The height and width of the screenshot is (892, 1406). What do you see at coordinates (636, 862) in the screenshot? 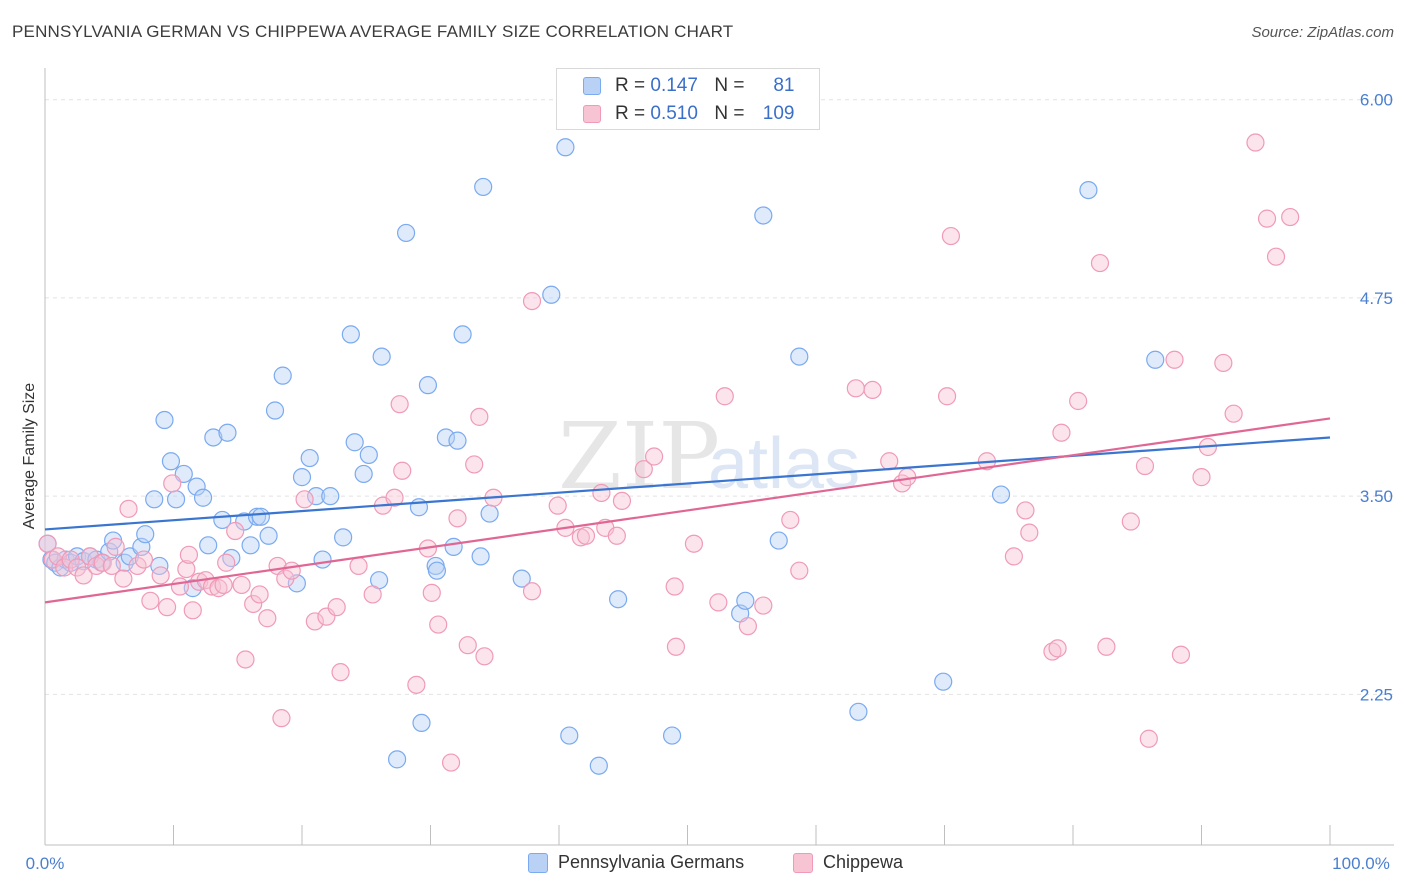
I see `legend-item-pennsylvania: Pennsylvania Germans` at bounding box center [636, 862].